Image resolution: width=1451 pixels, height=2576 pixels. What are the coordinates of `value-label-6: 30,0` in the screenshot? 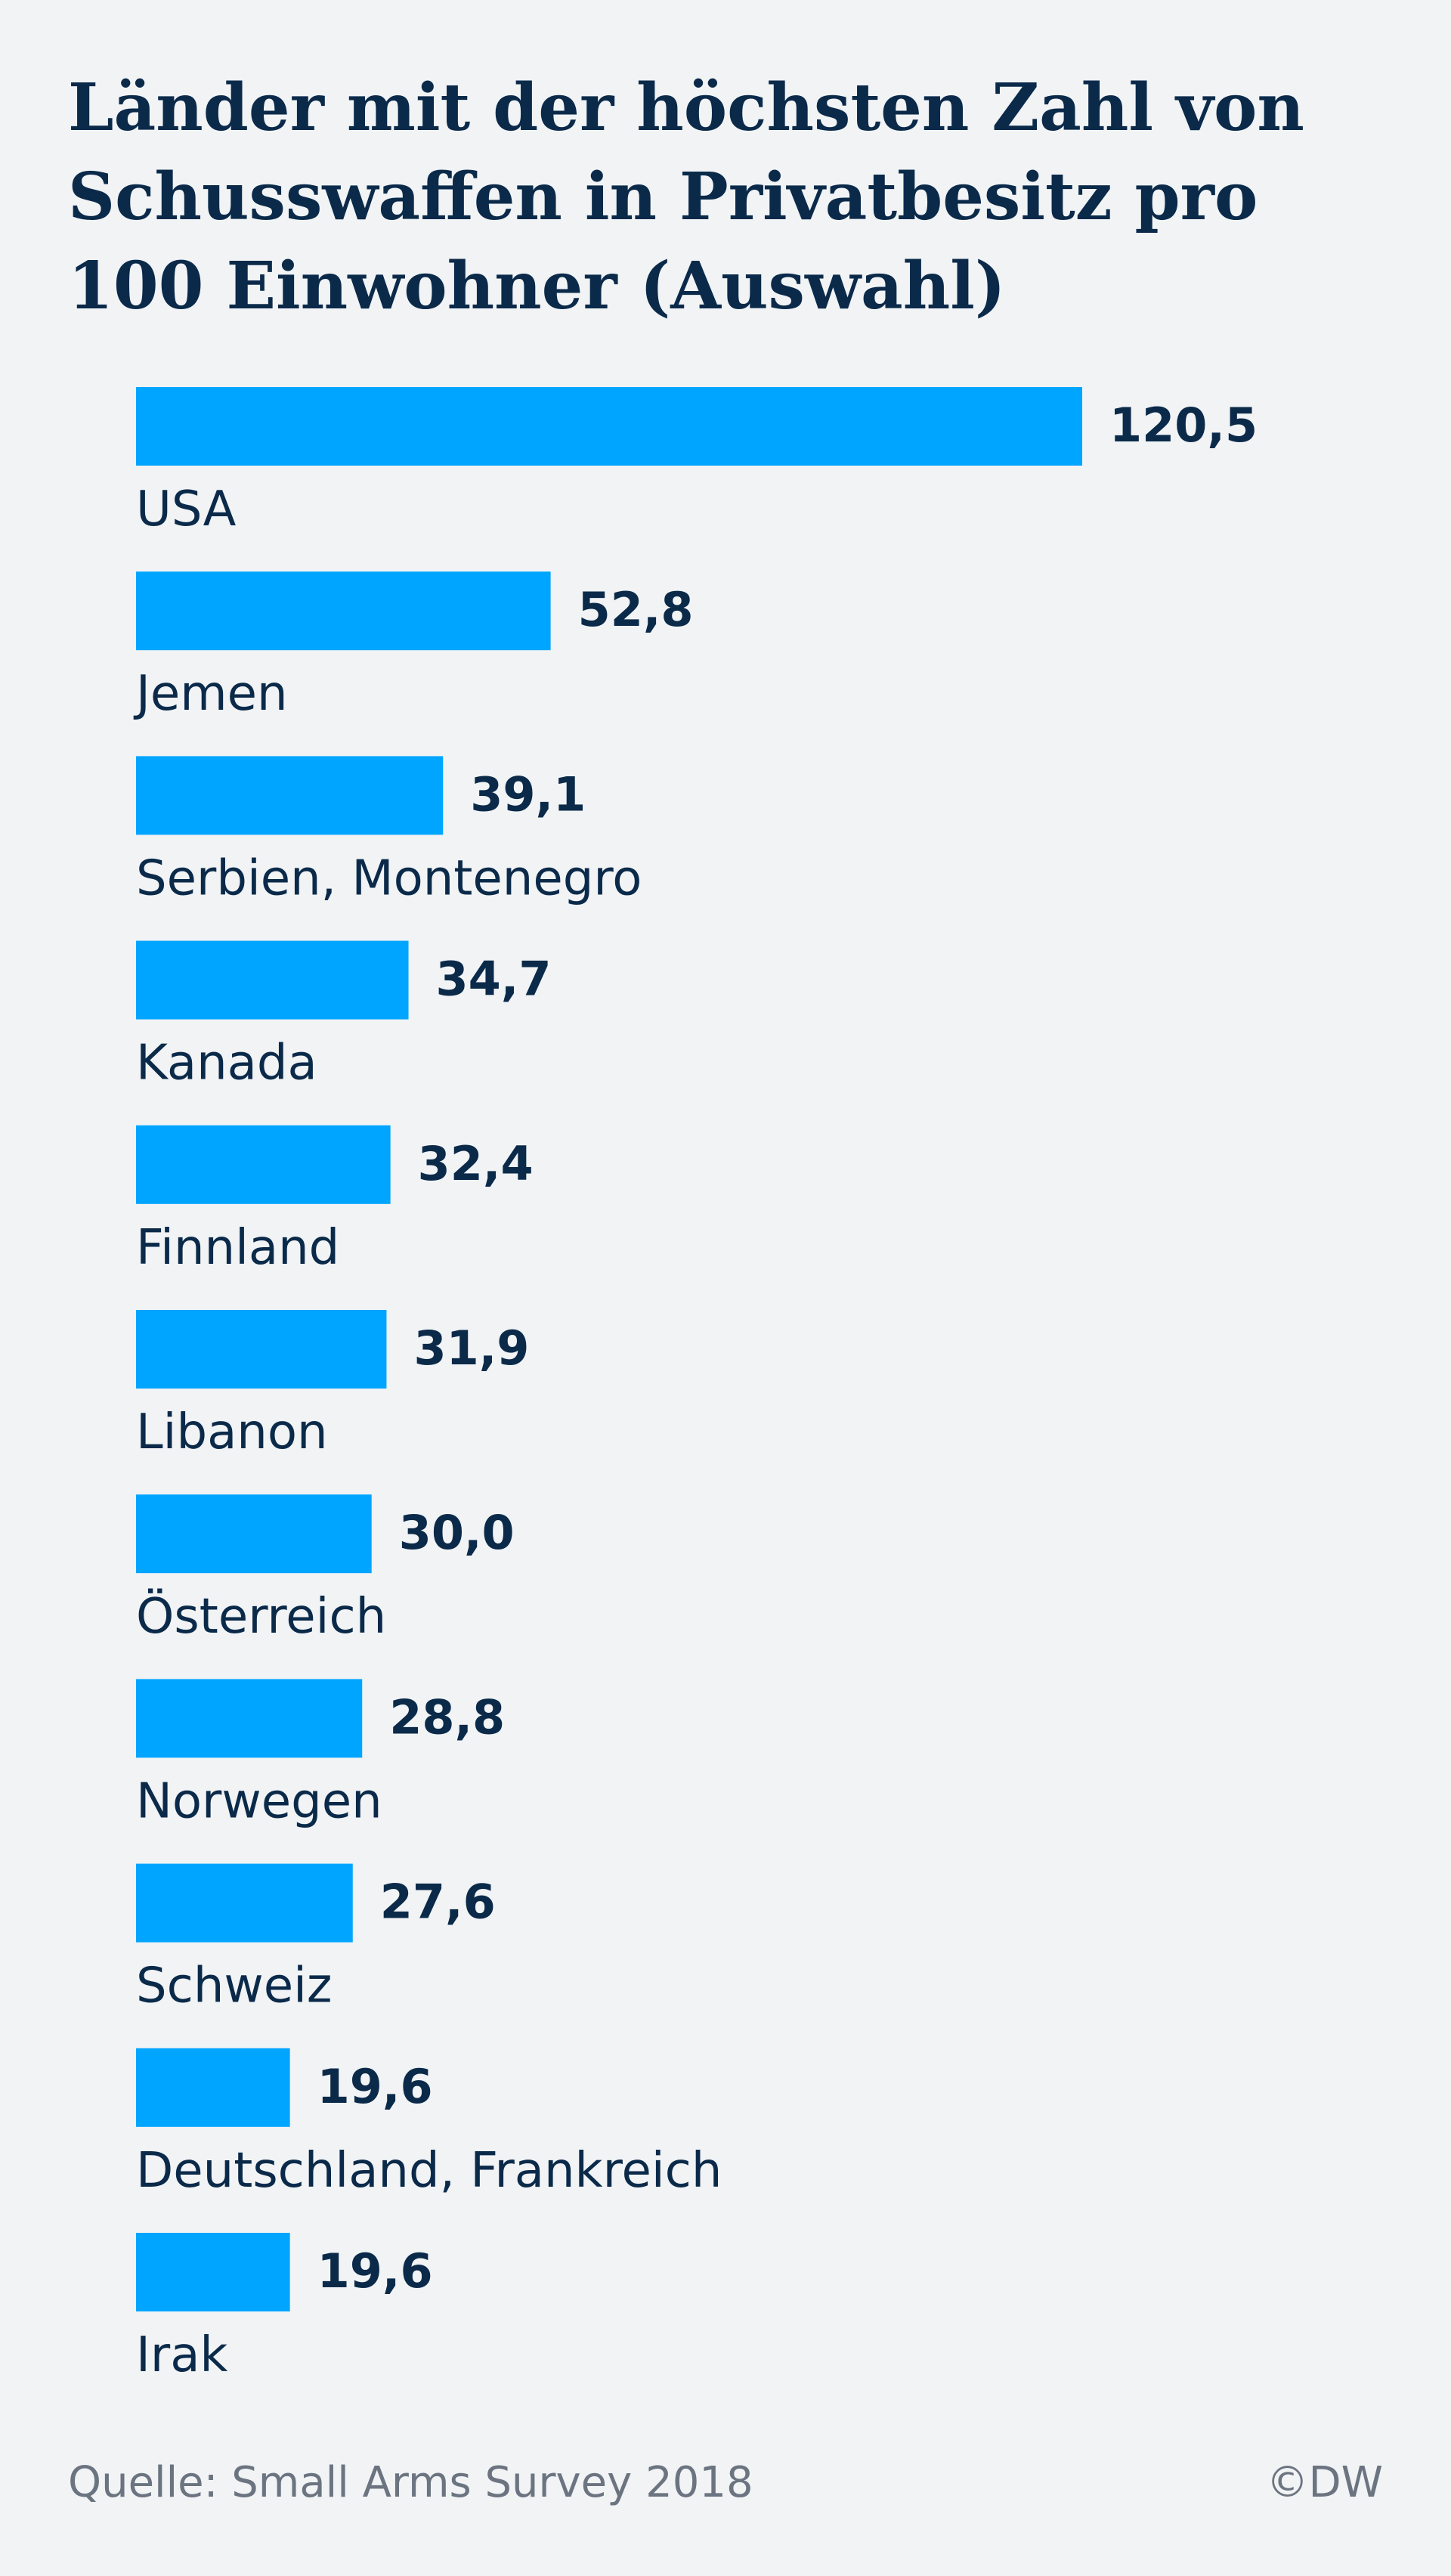 It's located at (457, 1532).